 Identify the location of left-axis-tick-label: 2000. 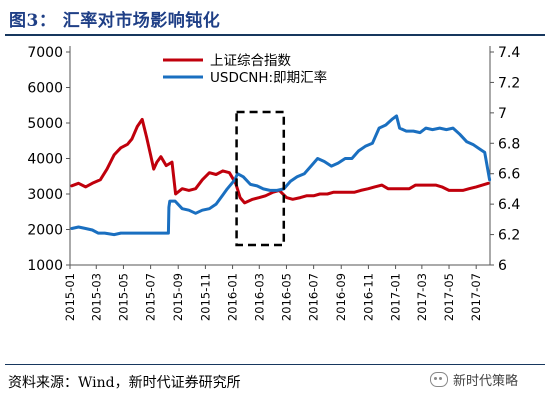
(45, 231).